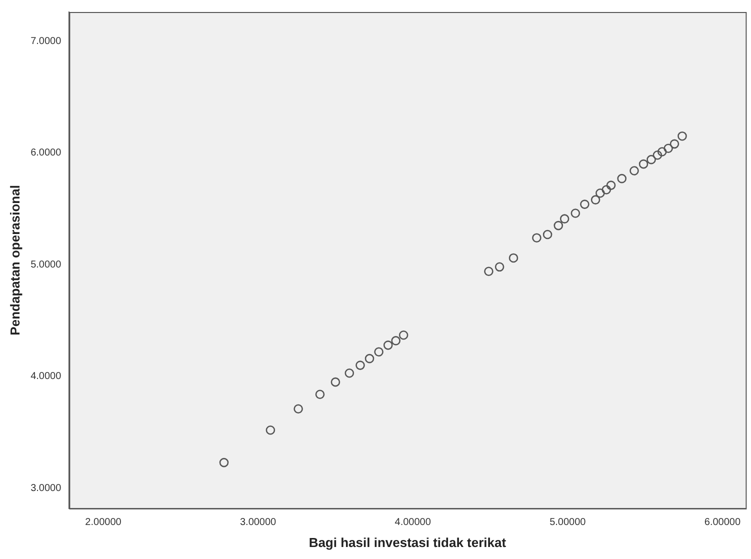 This screenshot has width=751, height=559. What do you see at coordinates (258, 522) in the screenshot?
I see `x-tick-label: 3.00000` at bounding box center [258, 522].